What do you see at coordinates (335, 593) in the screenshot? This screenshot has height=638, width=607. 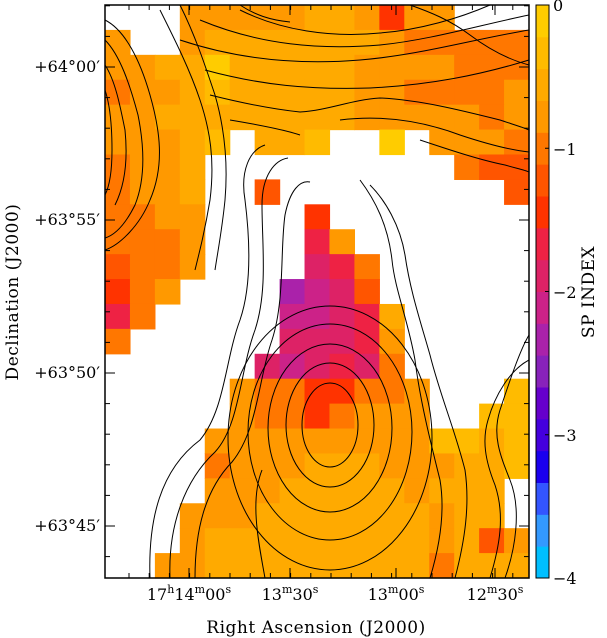 I see `x-tick-labels: 17h14m00s 13m30s 13m00s 12m30s` at bounding box center [335, 593].